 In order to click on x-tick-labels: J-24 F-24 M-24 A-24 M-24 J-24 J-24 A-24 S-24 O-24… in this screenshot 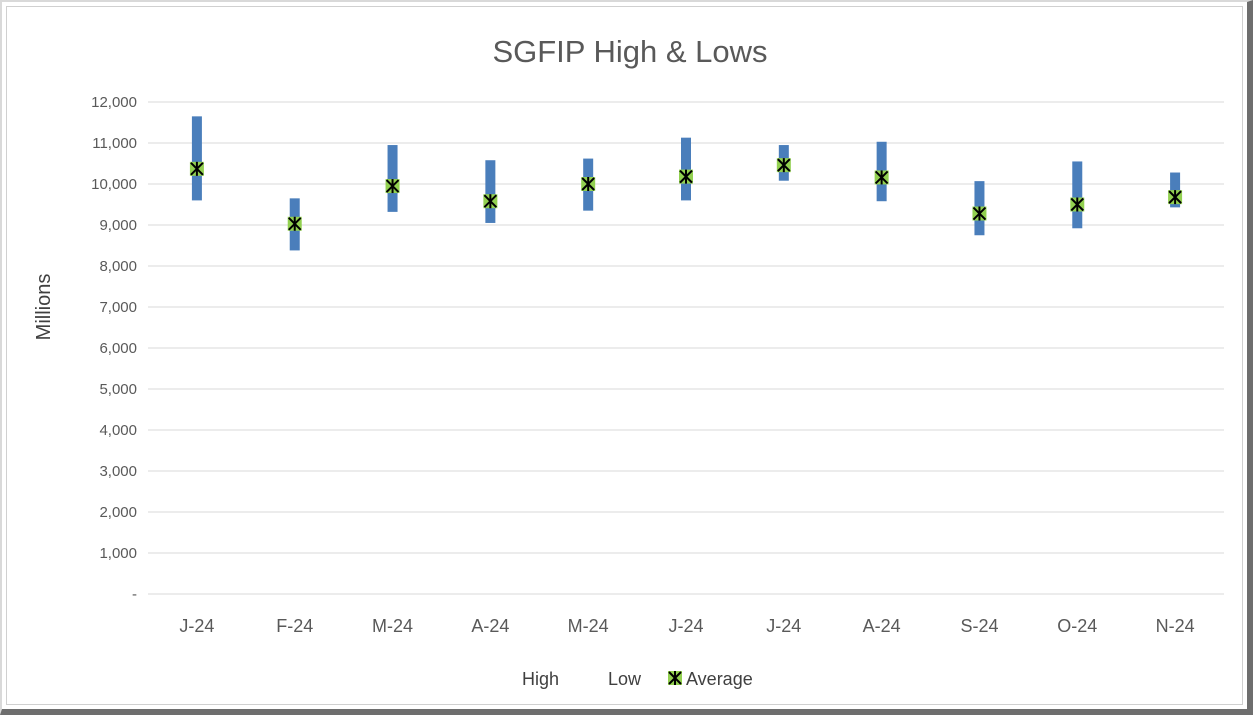, I will do `click(686, 626)`.